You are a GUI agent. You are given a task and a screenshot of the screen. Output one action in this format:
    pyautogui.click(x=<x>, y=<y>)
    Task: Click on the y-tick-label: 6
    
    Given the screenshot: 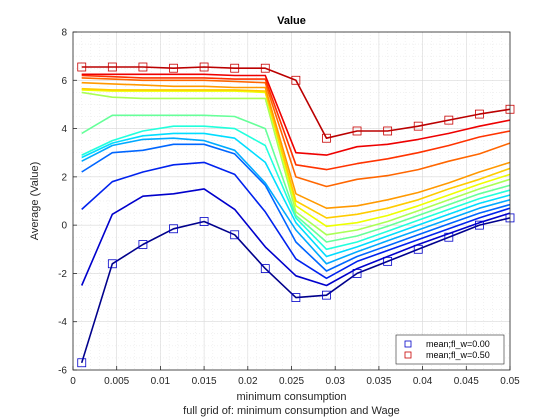 What is the action you would take?
    pyautogui.click(x=64, y=81)
    